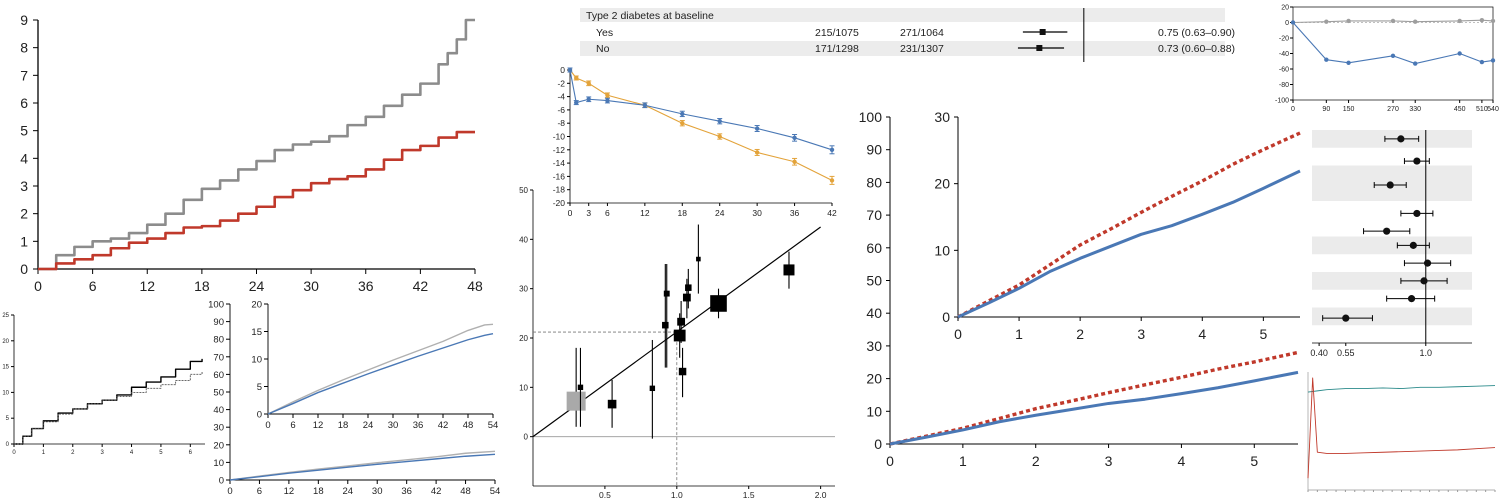 Image resolution: width=1500 pixels, height=500 pixels. Describe the element at coordinates (794, 161) in the screenshot. I see `data-point-orange` at that location.